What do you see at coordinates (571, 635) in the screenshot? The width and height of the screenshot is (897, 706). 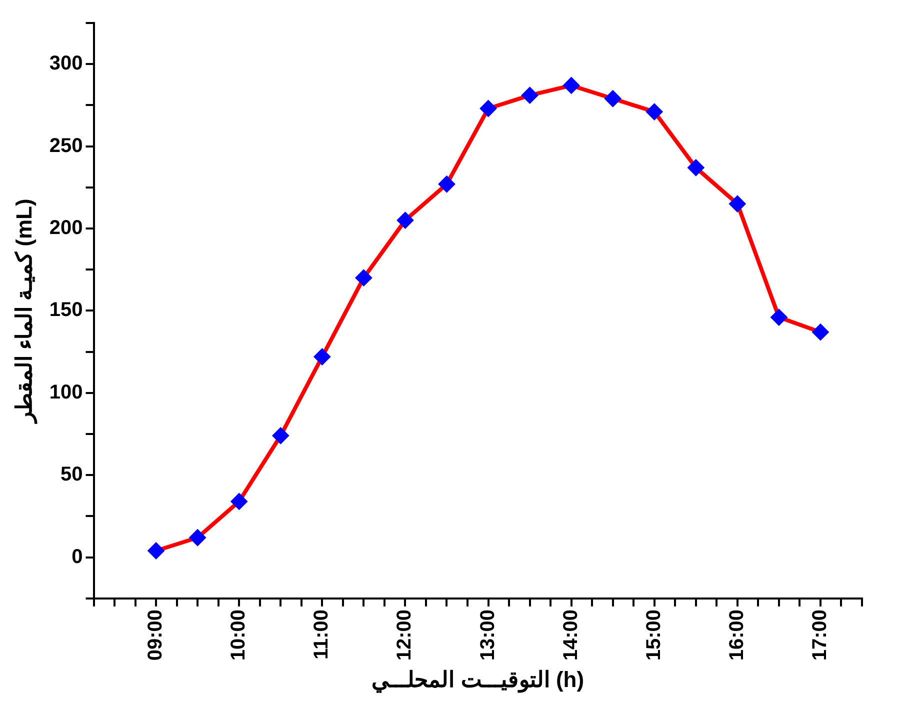 I see `x-tick-label: 14:00` at bounding box center [571, 635].